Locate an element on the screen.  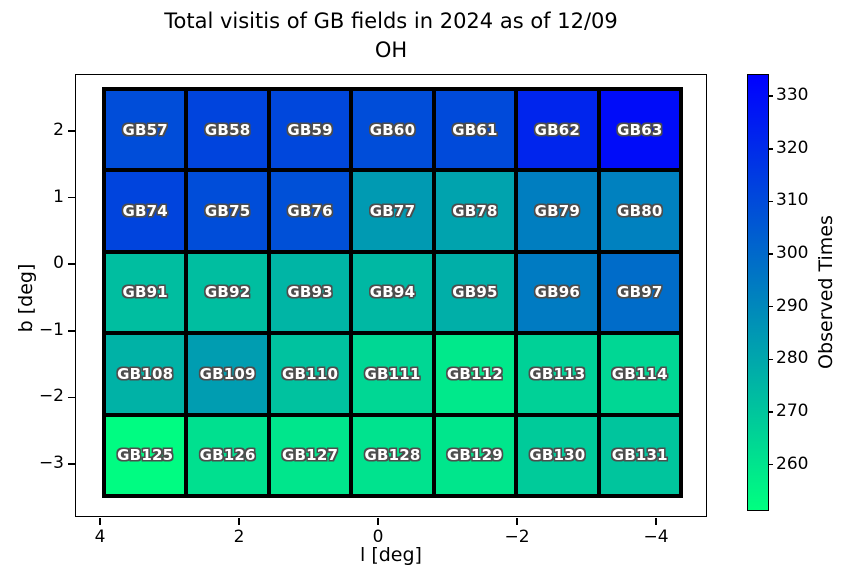
heatmap-cell-label: GB126 is located at coordinates (227, 455).